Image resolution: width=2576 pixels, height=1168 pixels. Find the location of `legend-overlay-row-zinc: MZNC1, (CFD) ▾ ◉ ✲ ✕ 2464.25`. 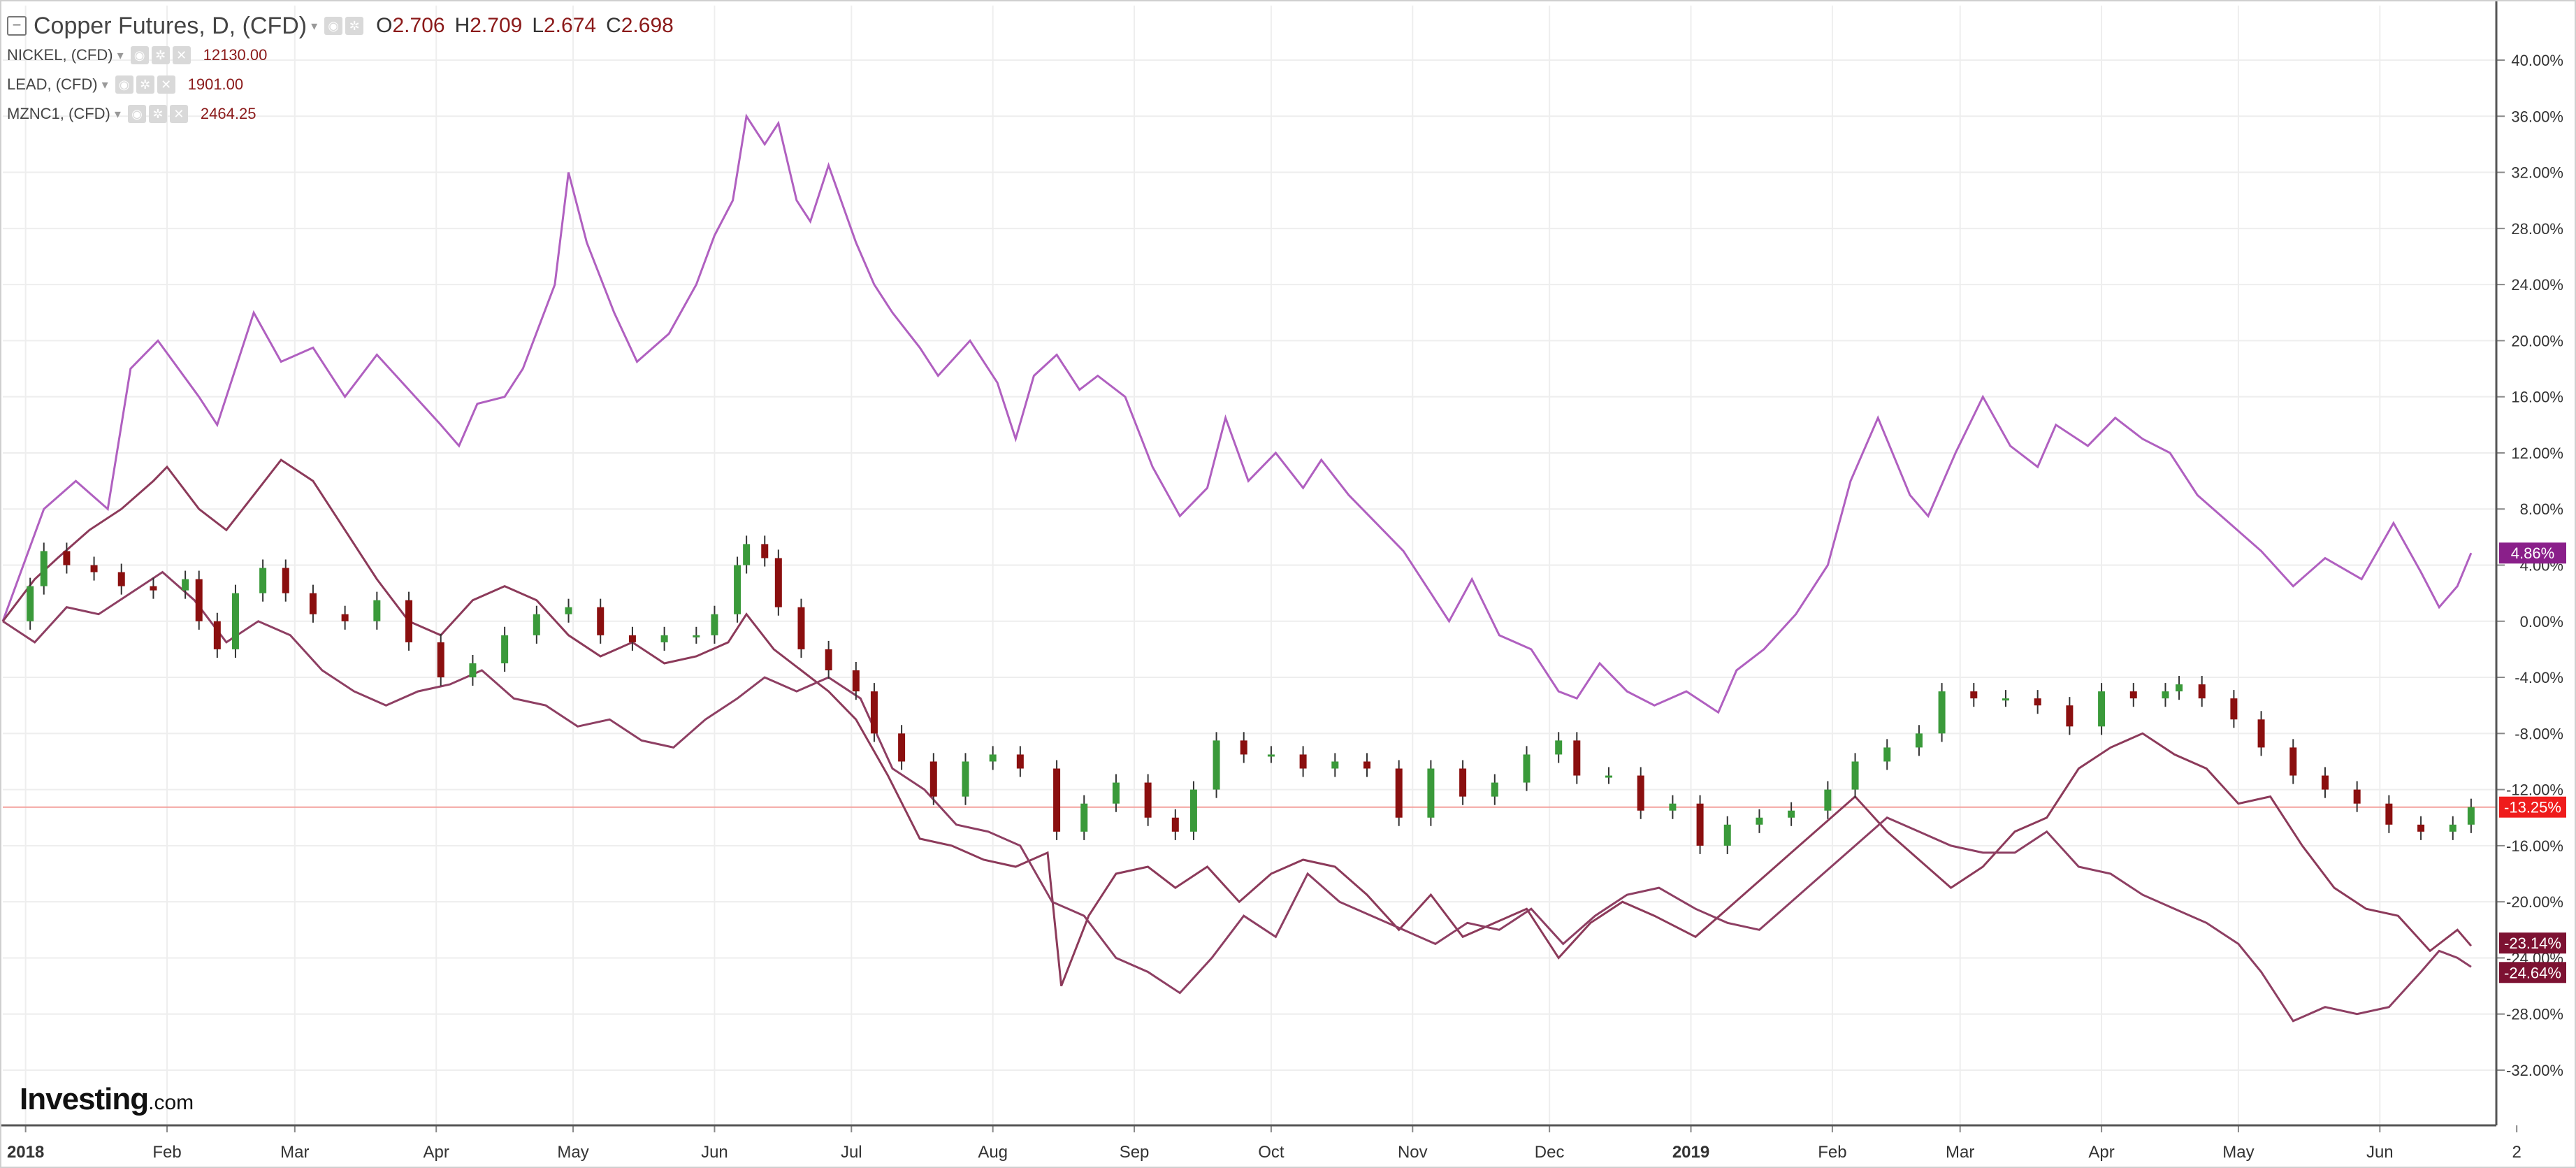

legend-overlay-row-zinc: MZNC1, (CFD) ▾ ◉ ✲ ✕ 2464.25 is located at coordinates (345, 114).